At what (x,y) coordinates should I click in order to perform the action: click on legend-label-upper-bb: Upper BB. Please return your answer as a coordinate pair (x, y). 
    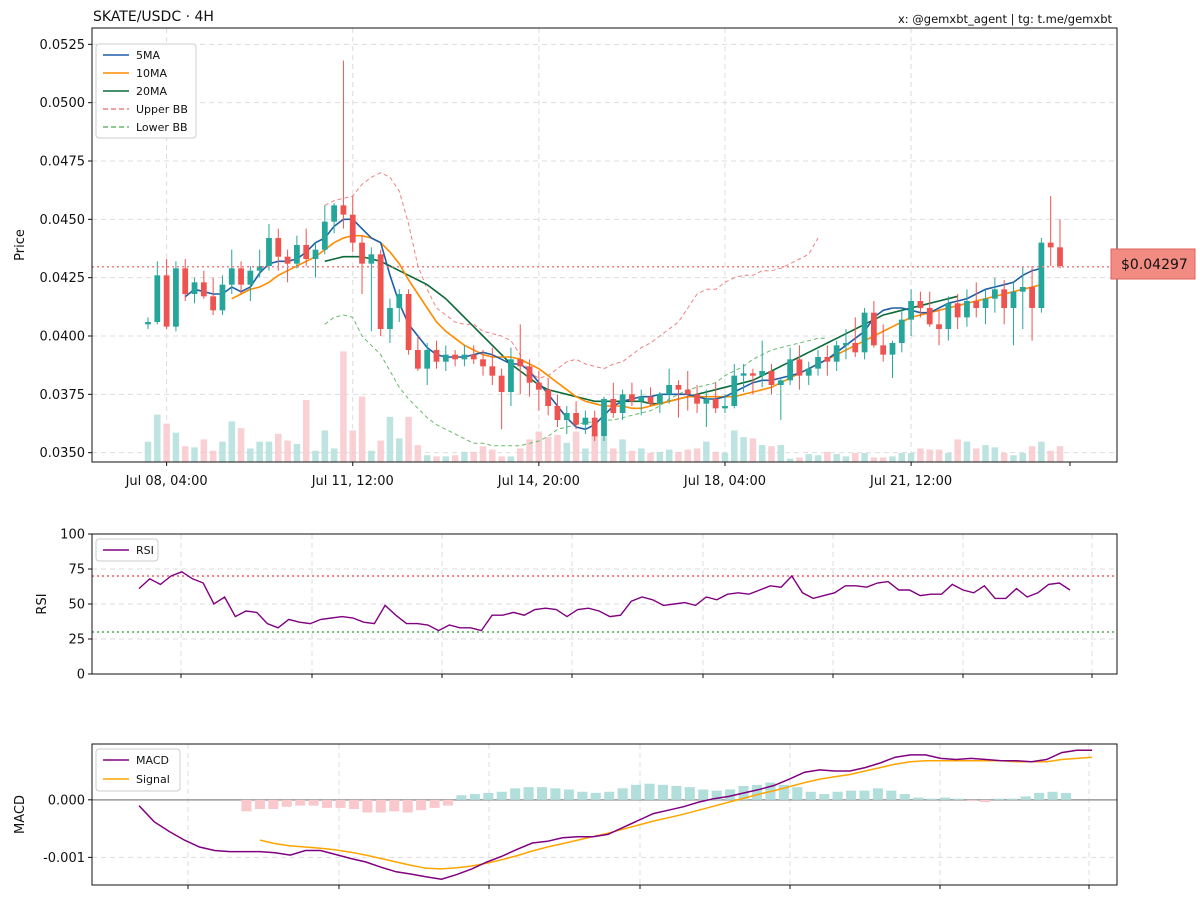
    Looking at the image, I should click on (162, 109).